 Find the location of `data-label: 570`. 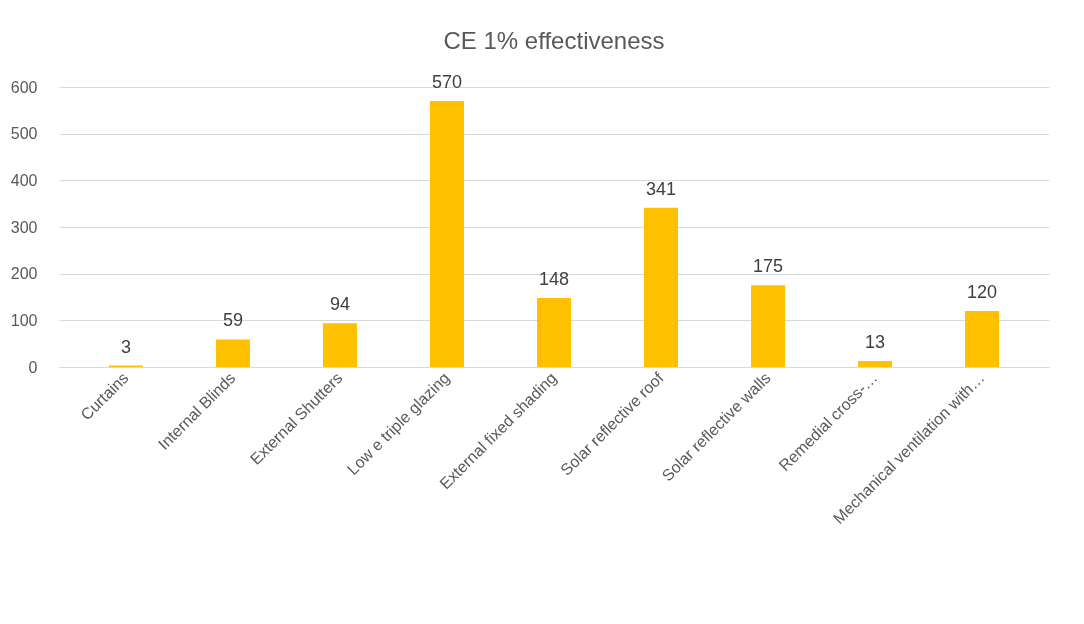

data-label: 570 is located at coordinates (446, 82).